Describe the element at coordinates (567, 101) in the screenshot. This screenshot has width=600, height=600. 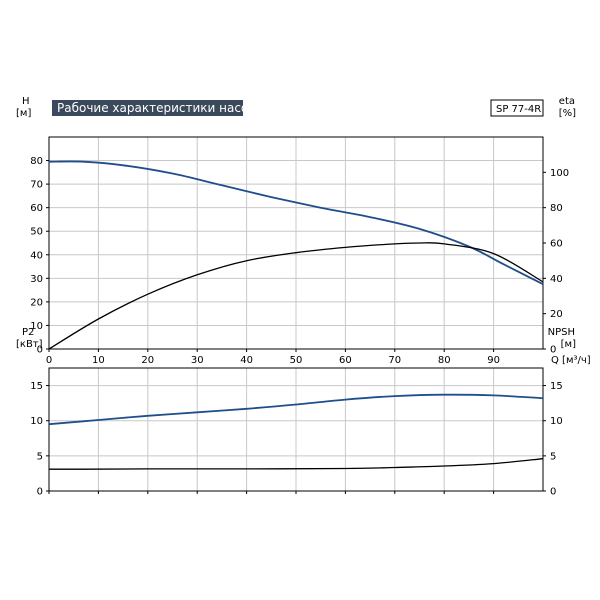
I see `y-right-axis-label: eta` at that location.